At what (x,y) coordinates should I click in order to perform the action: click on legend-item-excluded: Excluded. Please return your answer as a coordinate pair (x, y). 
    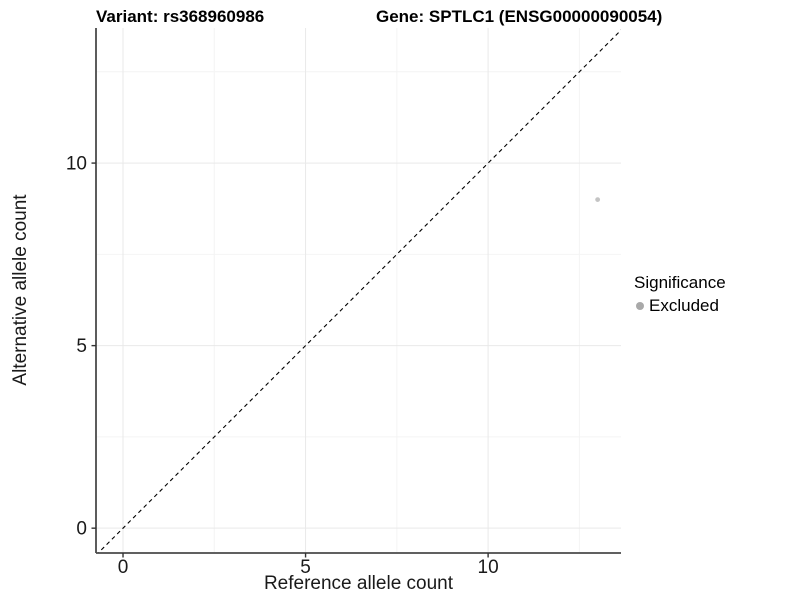
    Looking at the image, I should click on (680, 306).